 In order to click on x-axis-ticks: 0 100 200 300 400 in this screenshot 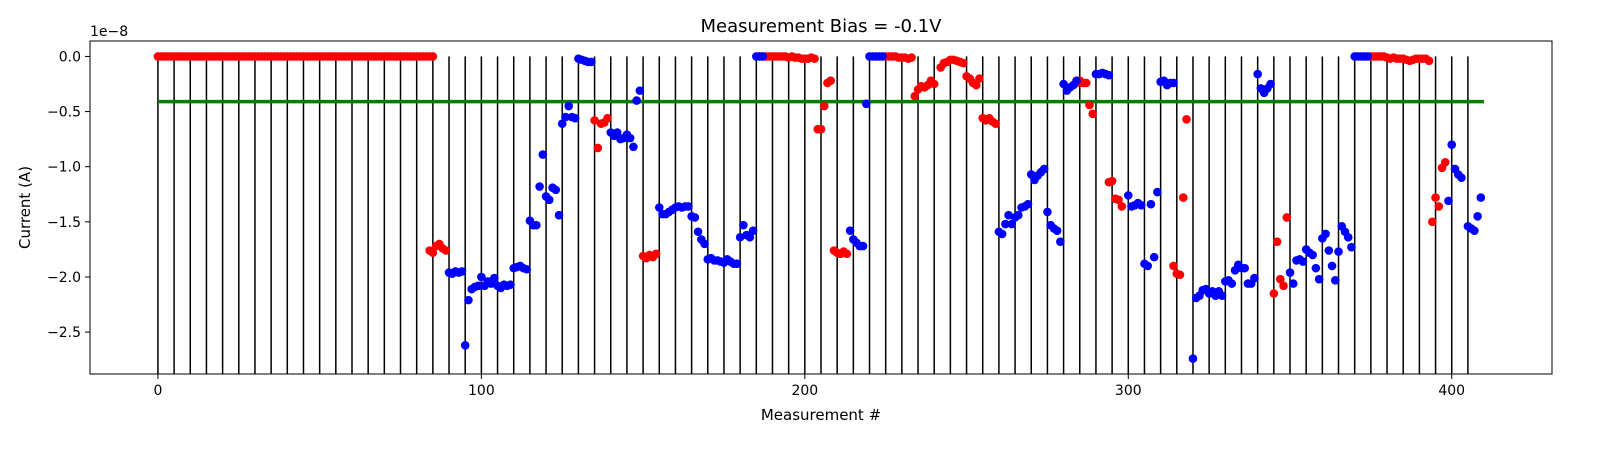, I will do `click(809, 386)`.